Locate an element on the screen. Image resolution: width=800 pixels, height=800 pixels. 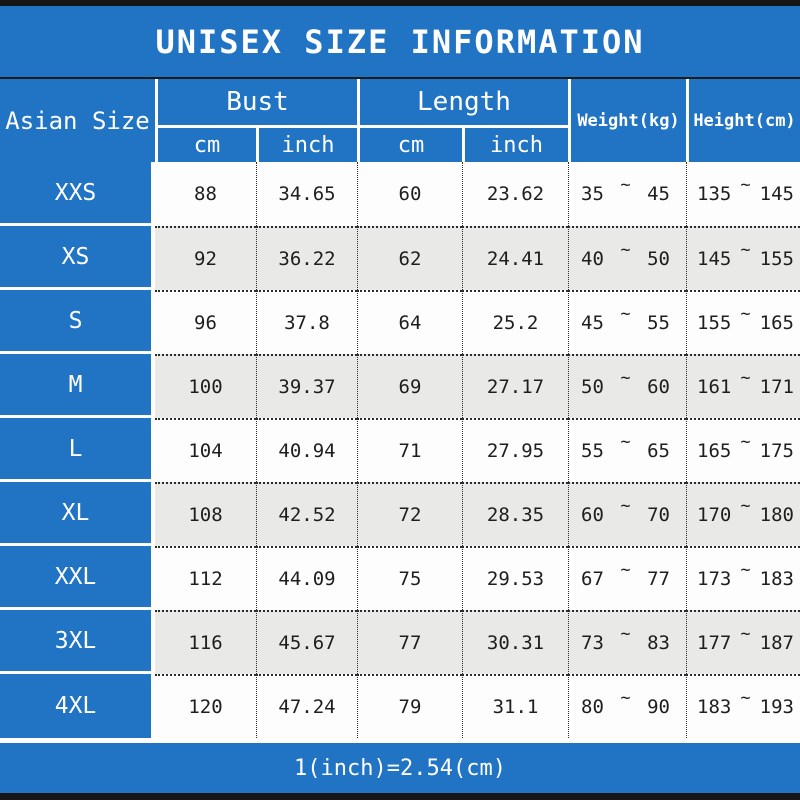
bust-inch-value: 42.52 is located at coordinates (306, 514).